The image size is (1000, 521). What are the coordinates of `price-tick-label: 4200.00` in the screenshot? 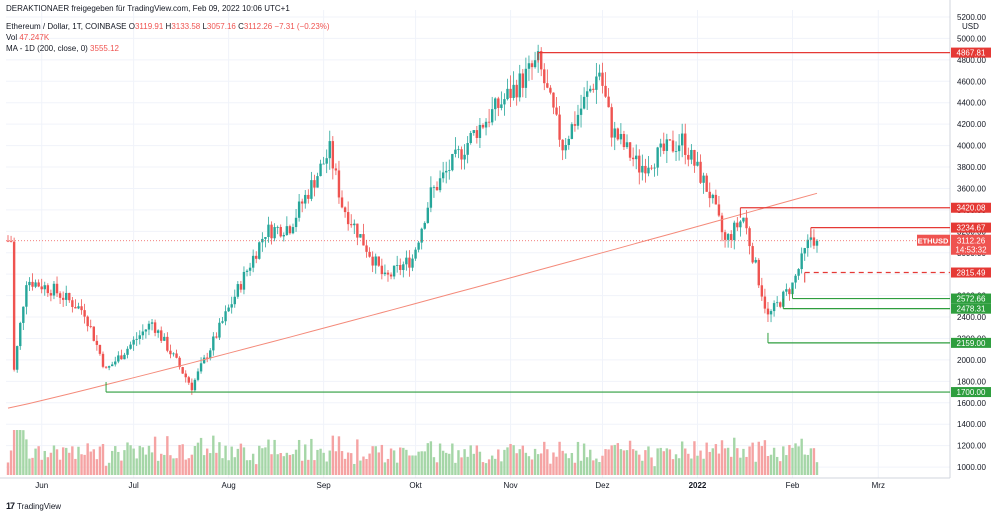 It's located at (971, 124).